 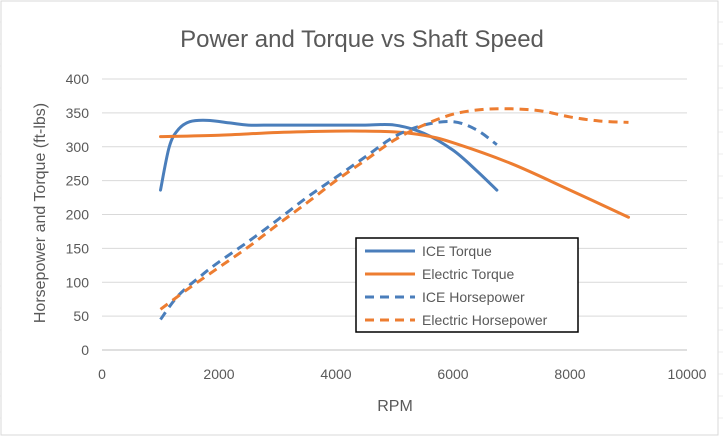 What do you see at coordinates (329, 155) in the screenshot?
I see `series-line-ice-torque` at bounding box center [329, 155].